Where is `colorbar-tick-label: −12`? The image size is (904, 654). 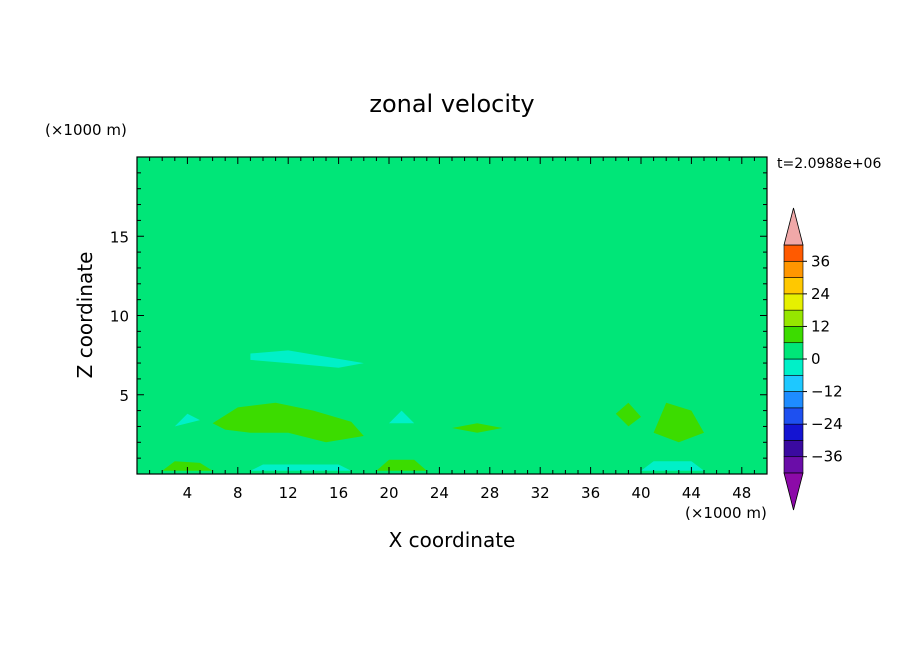 colorbar-tick-label: −12 is located at coordinates (827, 392).